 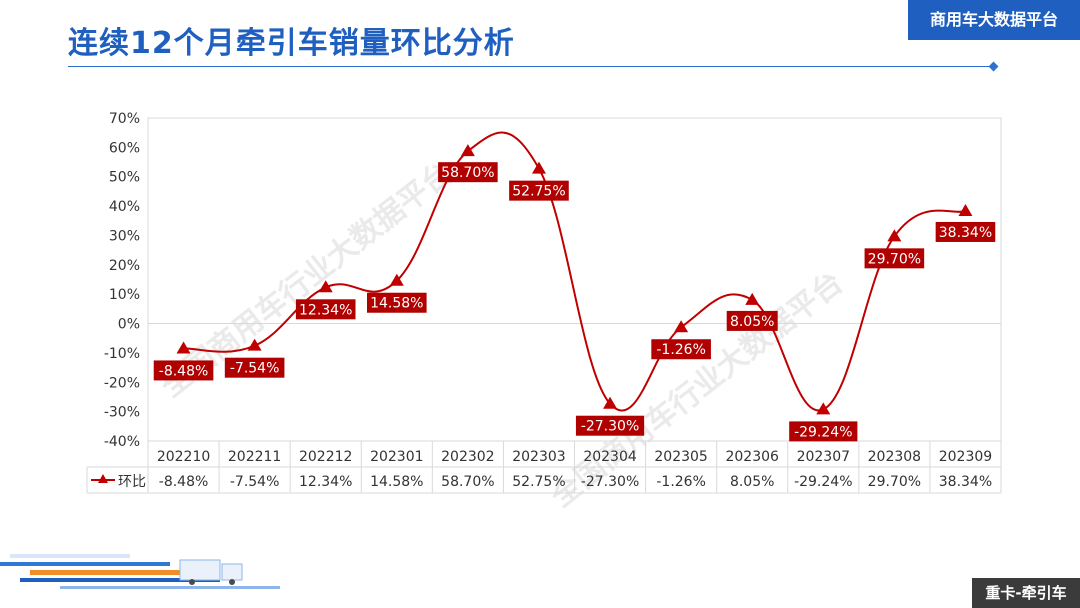 I want to click on y-tick-label: 30%, so click(x=124, y=236).